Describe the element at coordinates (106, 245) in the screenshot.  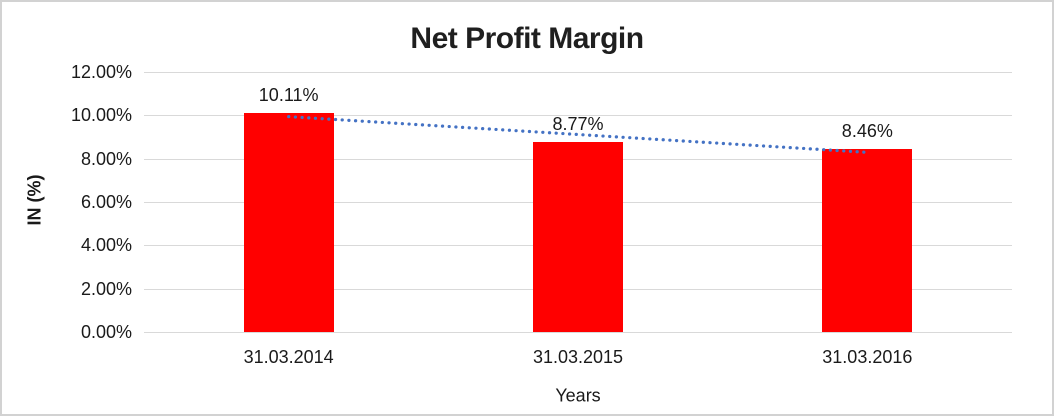
I see `y-tick-label: 4.00%` at that location.